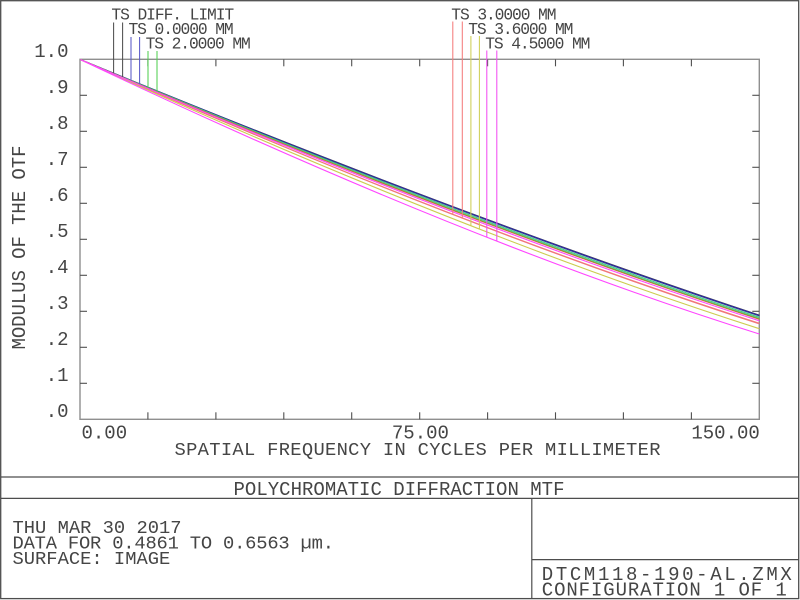 The height and width of the screenshot is (600, 800). What do you see at coordinates (57, 412) in the screenshot?
I see `svg-text: .0` at bounding box center [57, 412].